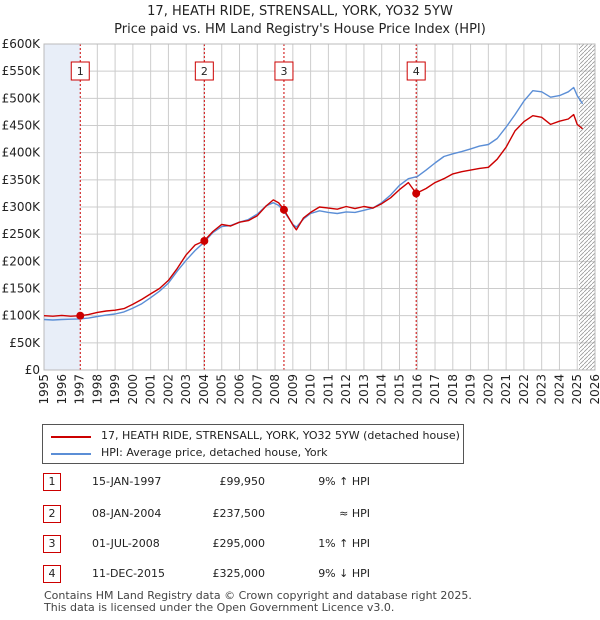 This screenshot has height=620, width=600. I want to click on transaction-price: £325,000, so click(239, 573).